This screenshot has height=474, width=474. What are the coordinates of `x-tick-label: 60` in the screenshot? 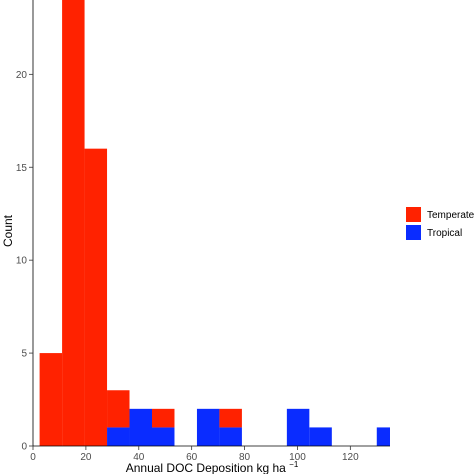 It's located at (192, 457).